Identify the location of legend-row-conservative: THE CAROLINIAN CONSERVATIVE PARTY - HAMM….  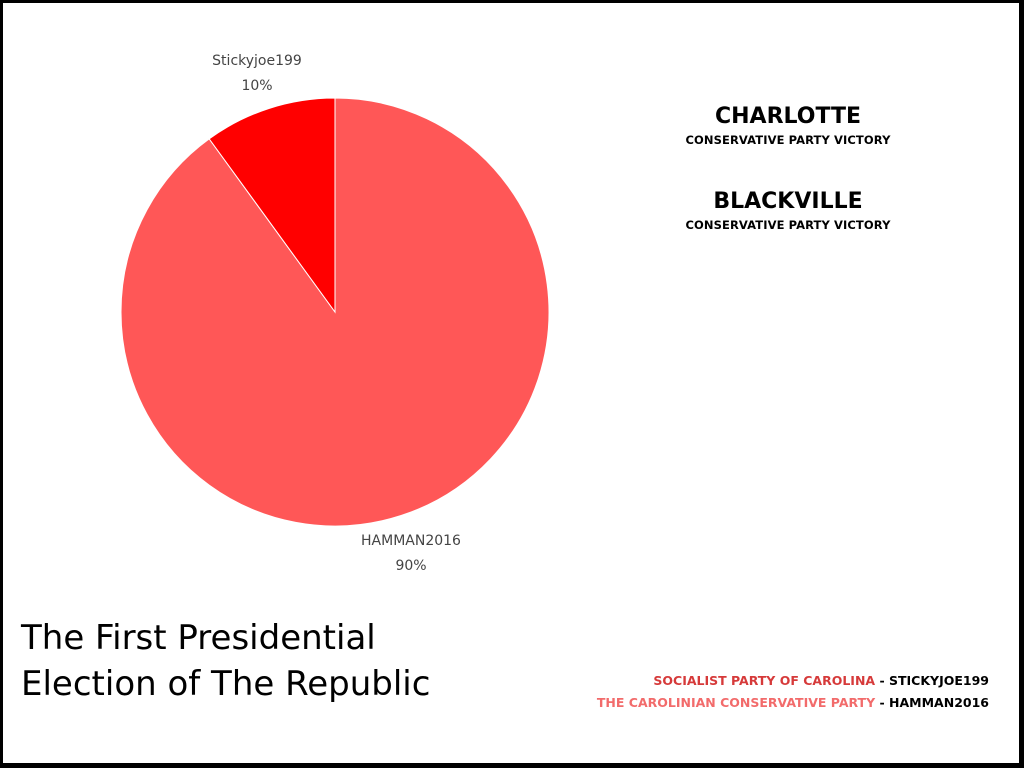
(793, 703).